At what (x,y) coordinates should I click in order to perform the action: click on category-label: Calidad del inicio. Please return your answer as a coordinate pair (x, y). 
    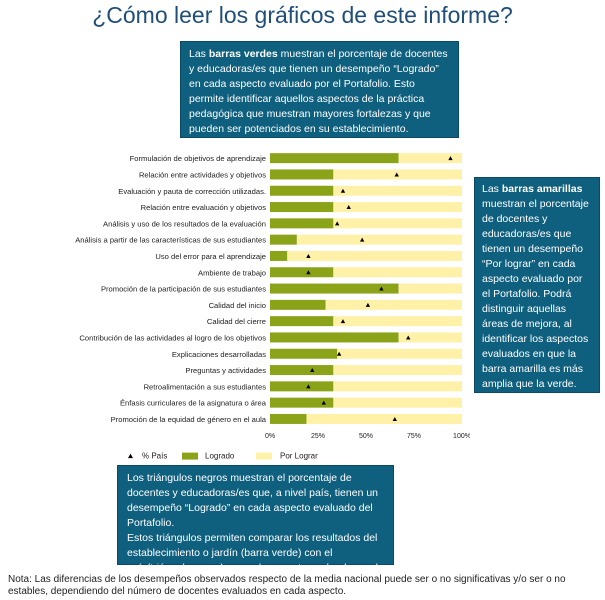
    Looking at the image, I should click on (237, 305).